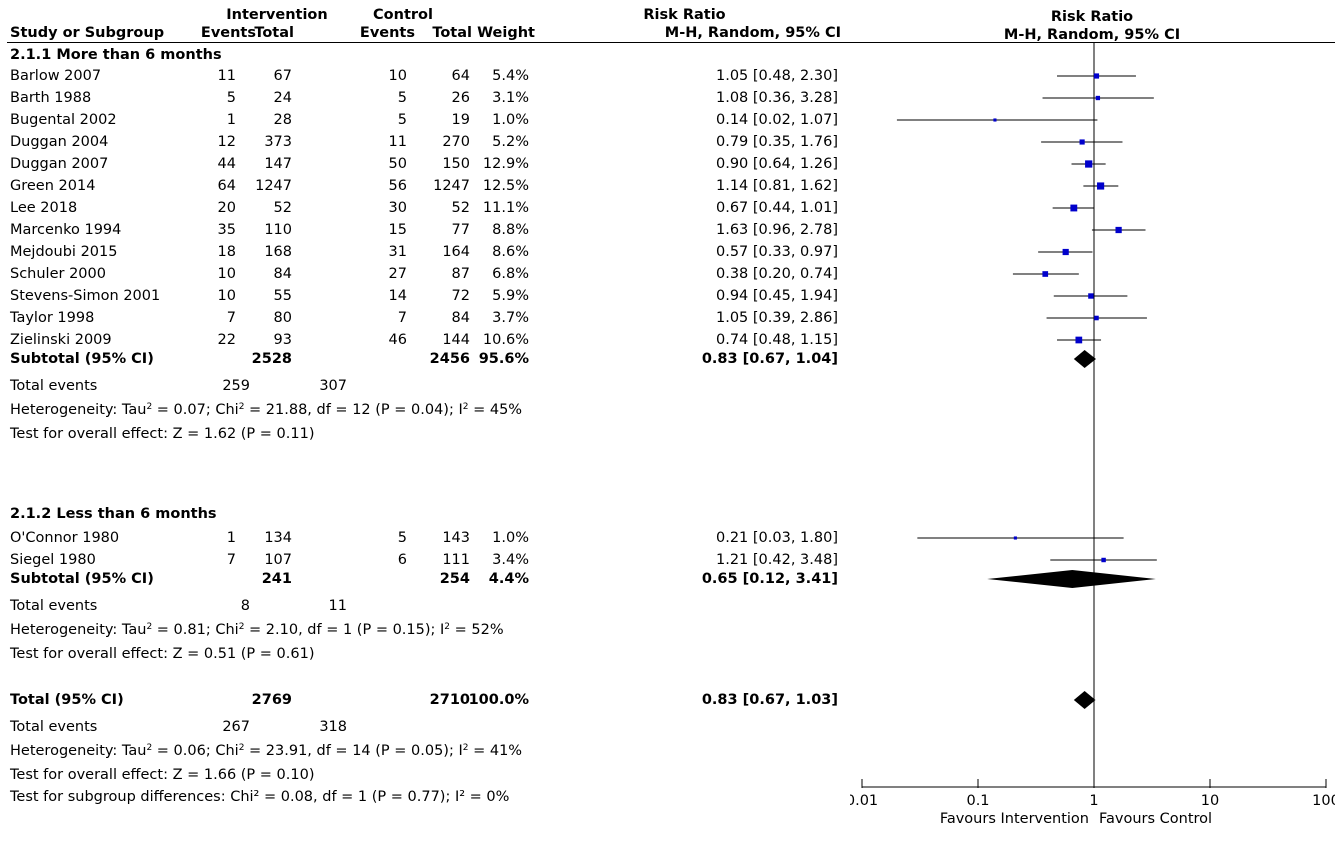  I want to click on header-control: Control, so click(403, 15).